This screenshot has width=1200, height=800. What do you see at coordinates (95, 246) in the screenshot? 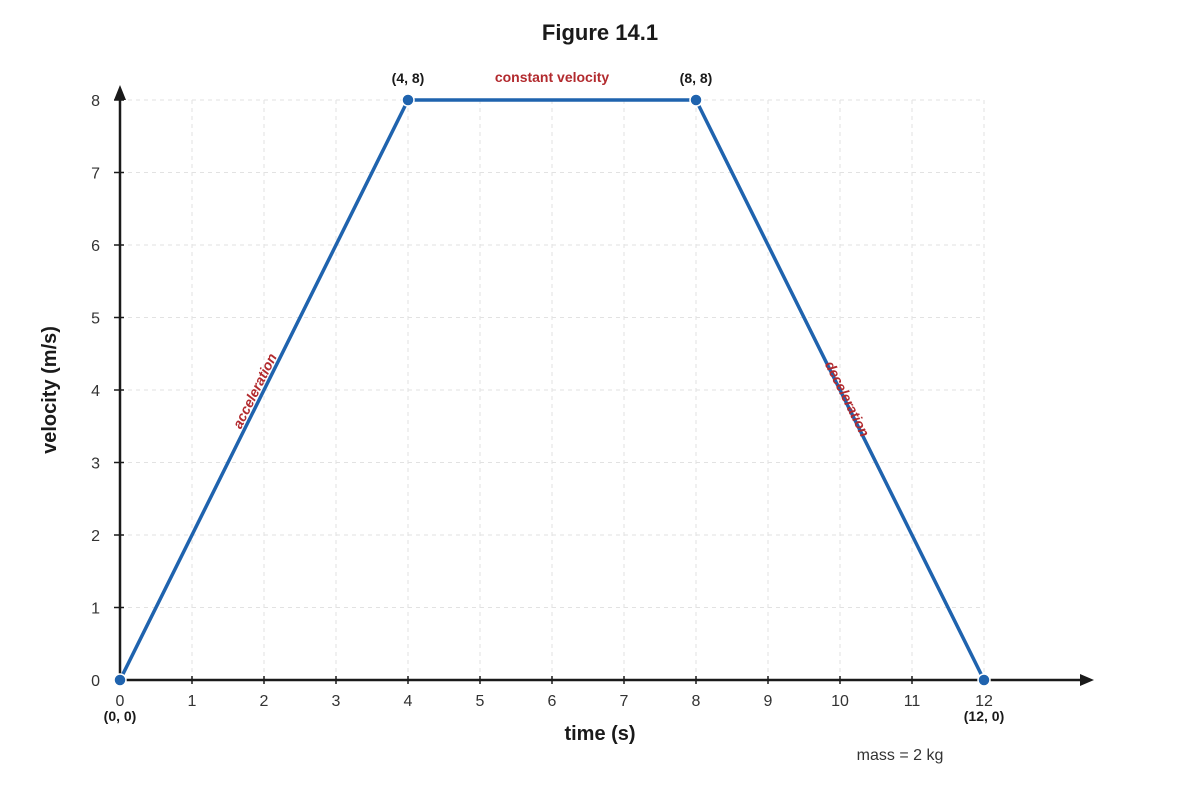
I see `y-tick-label: 6` at bounding box center [95, 246].